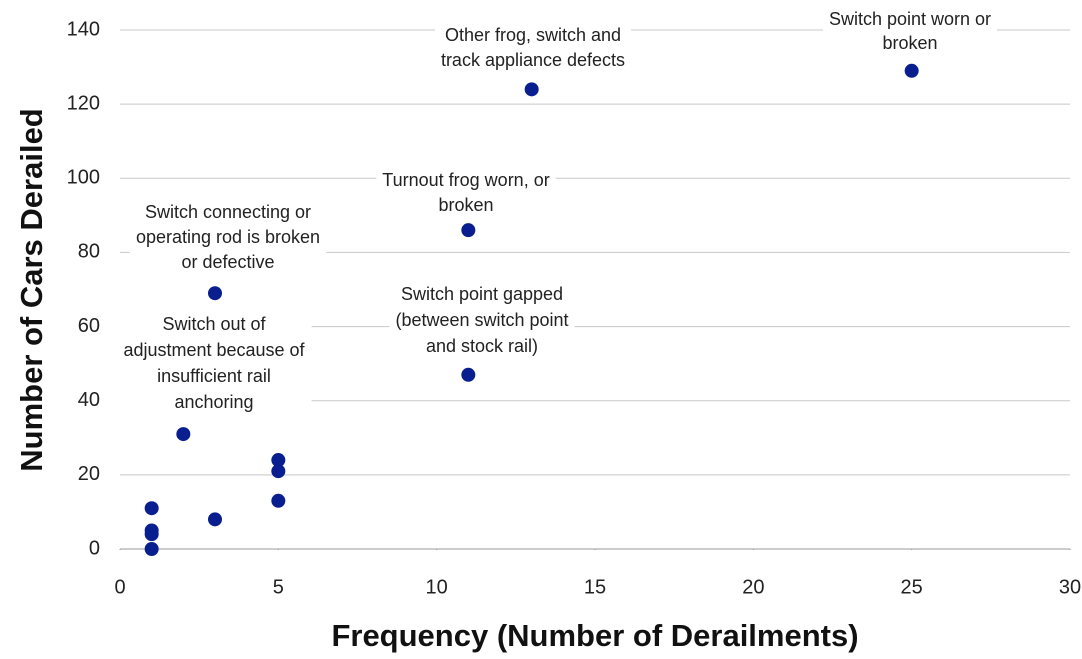  I want to click on y-tick-label: 80, so click(89, 252).